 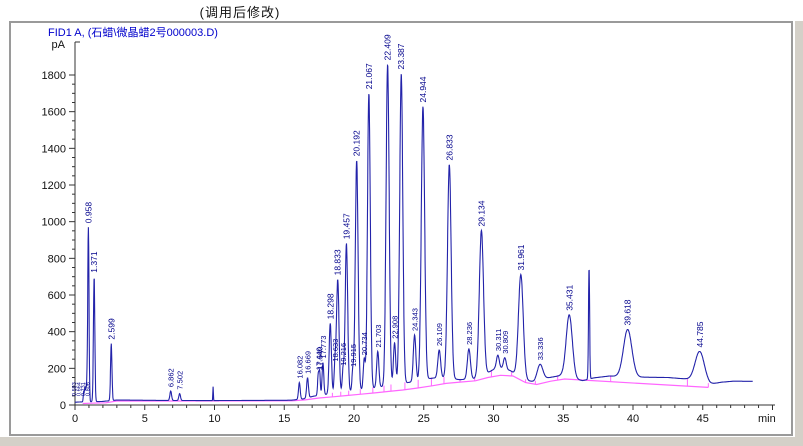 What do you see at coordinates (540, 348) in the screenshot?
I see `peak-label: 33.336` at bounding box center [540, 348].